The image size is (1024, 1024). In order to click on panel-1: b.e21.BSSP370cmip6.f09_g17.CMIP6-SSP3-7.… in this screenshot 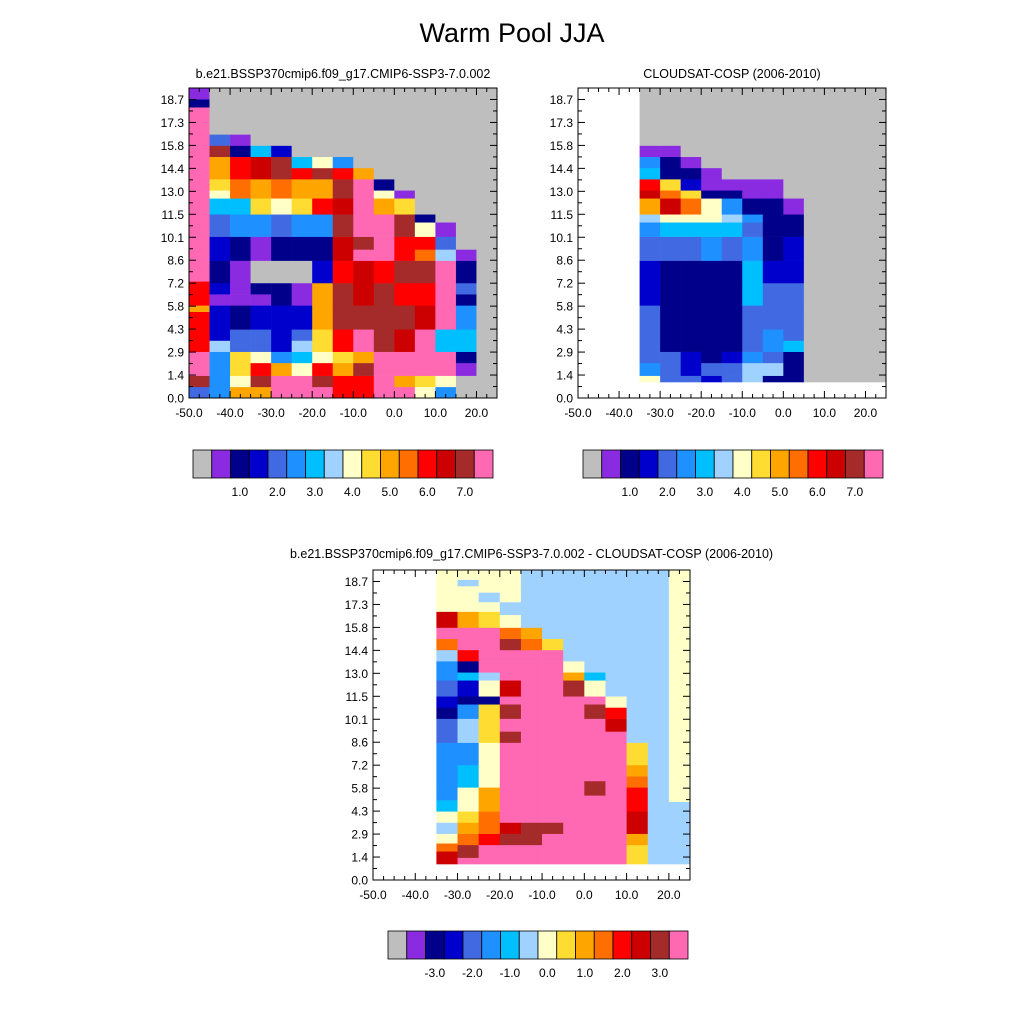, I will do `click(329, 283)`.